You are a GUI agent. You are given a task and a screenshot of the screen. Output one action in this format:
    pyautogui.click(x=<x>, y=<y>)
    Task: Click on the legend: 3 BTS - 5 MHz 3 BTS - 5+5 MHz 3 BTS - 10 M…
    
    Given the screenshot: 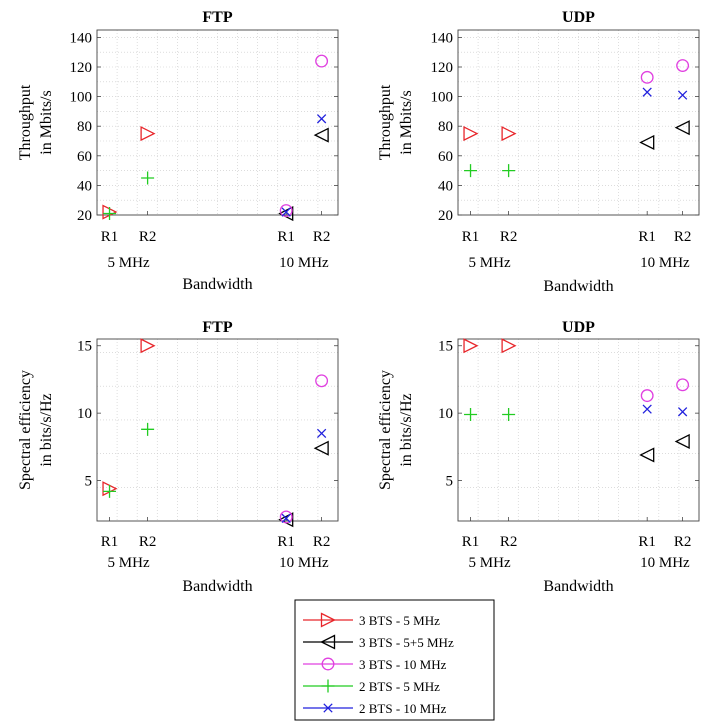 What is the action you would take?
    pyautogui.click(x=394, y=660)
    